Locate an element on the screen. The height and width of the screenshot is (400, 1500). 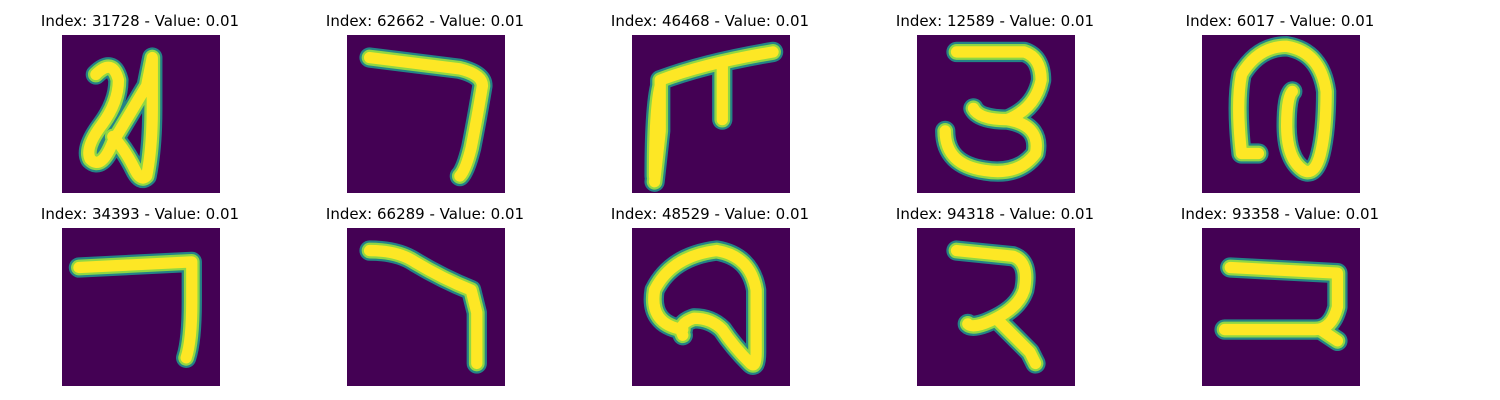
panel-title: Index: 62662 - Value: 0.01 is located at coordinates (425, 21).